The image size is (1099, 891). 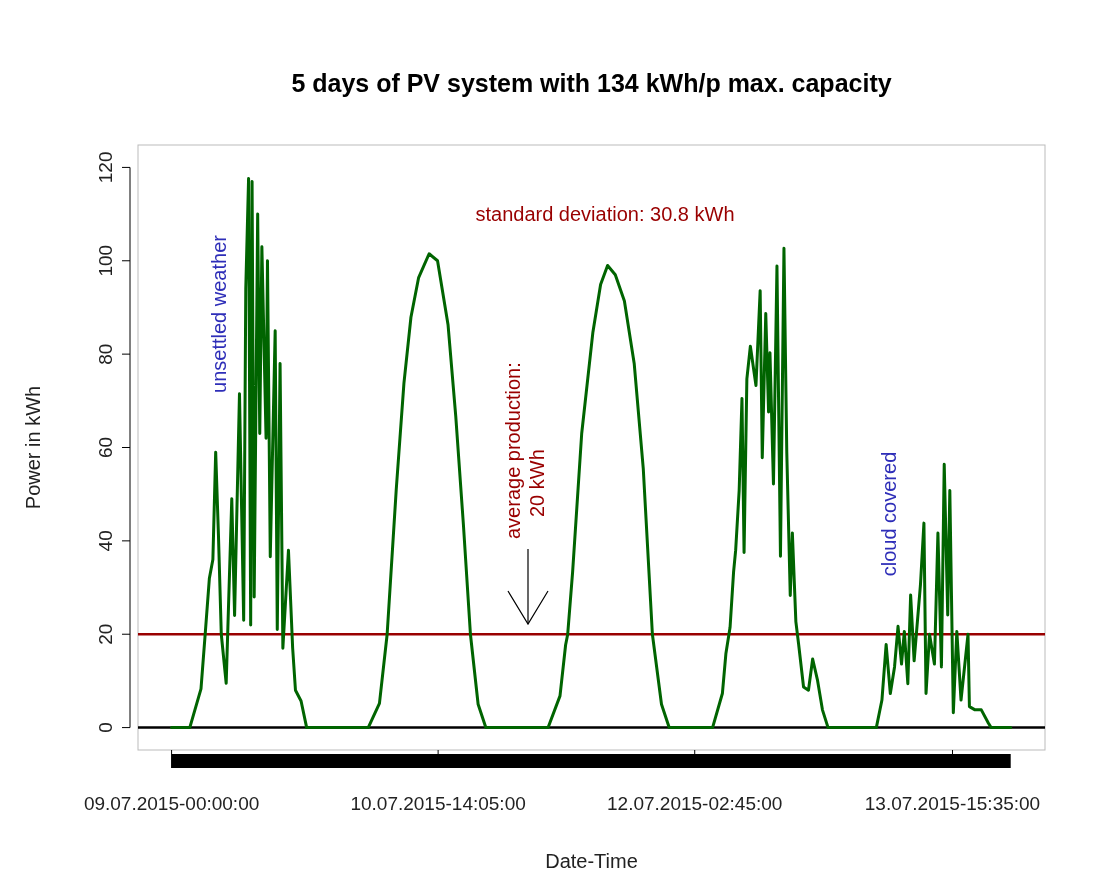 I want to click on y-axis-title: Power in kWh, so click(x=33, y=447).